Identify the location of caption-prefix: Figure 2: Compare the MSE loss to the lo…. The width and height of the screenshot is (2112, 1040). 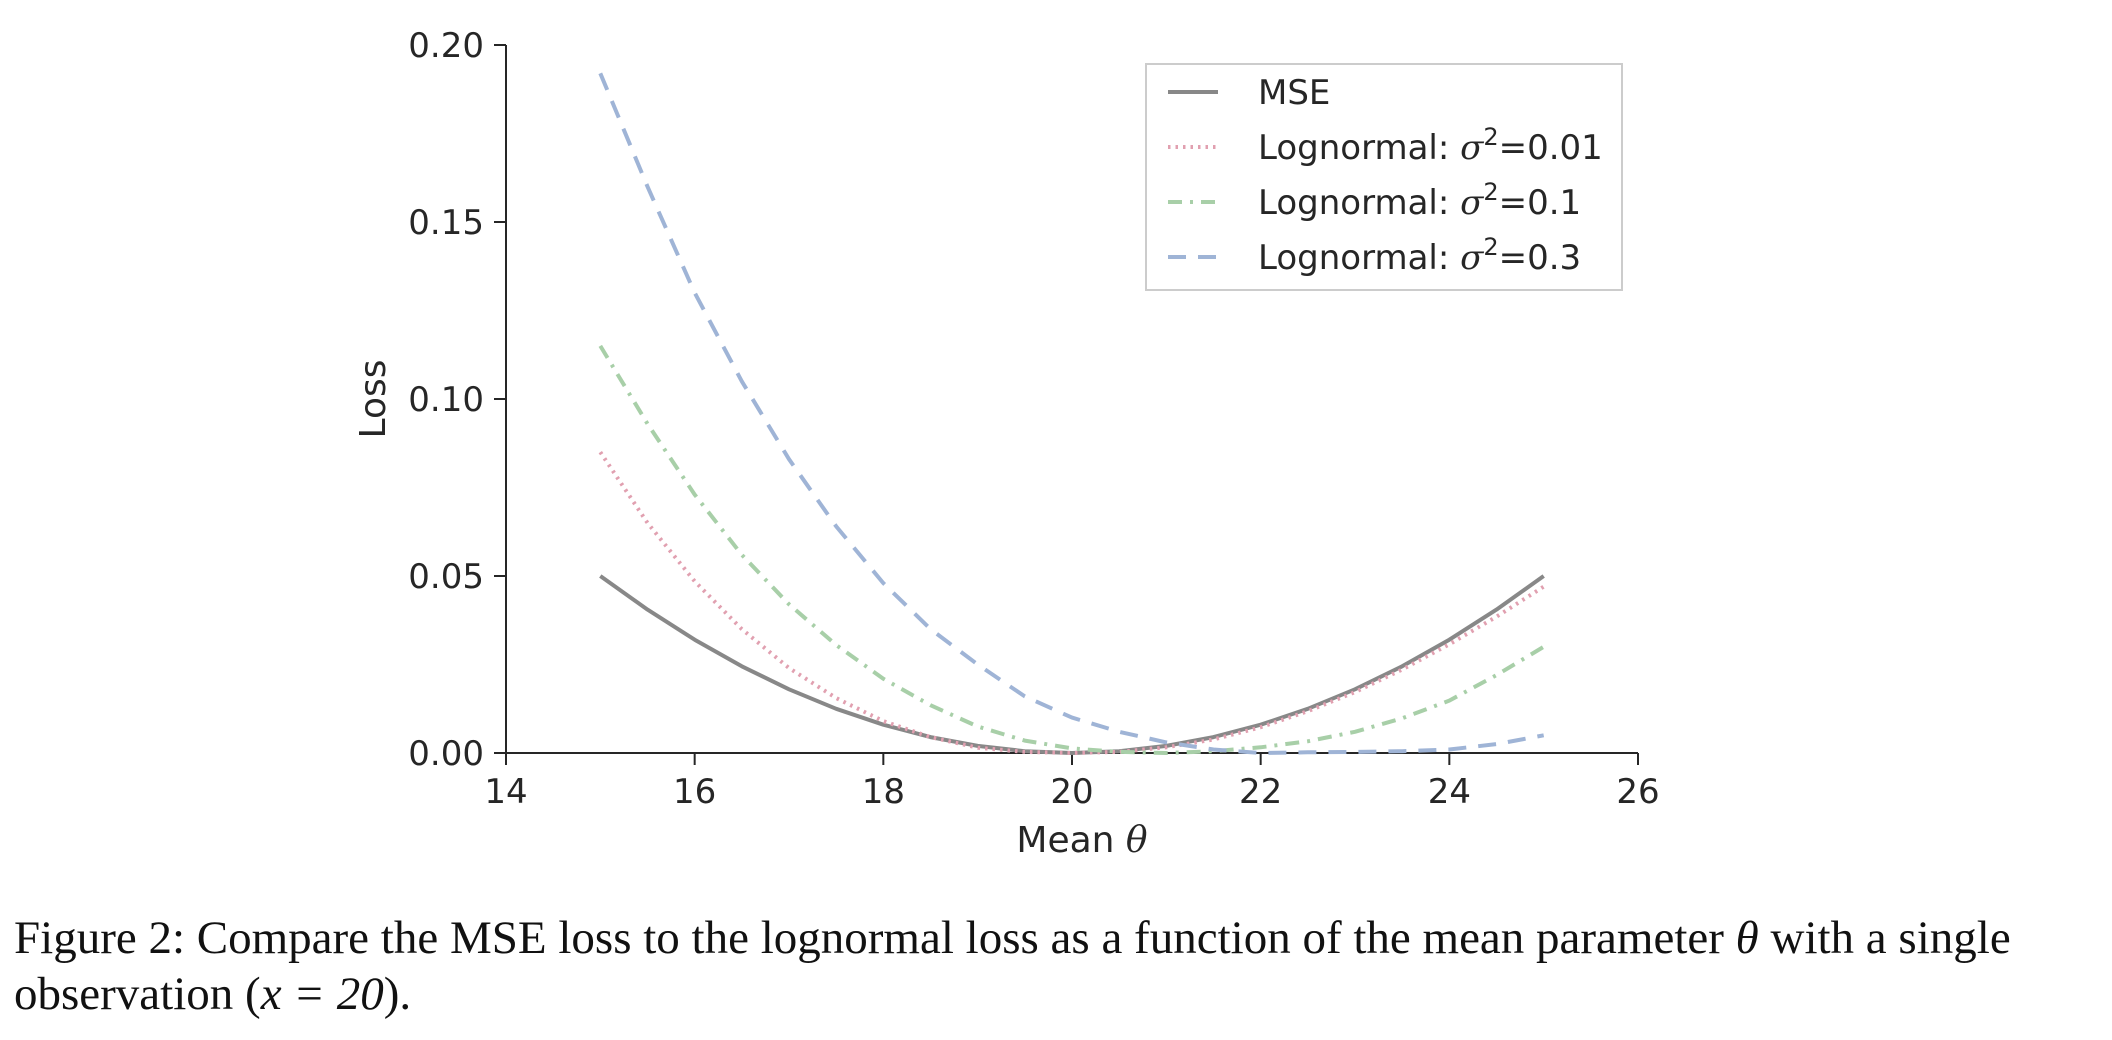
(875, 938).